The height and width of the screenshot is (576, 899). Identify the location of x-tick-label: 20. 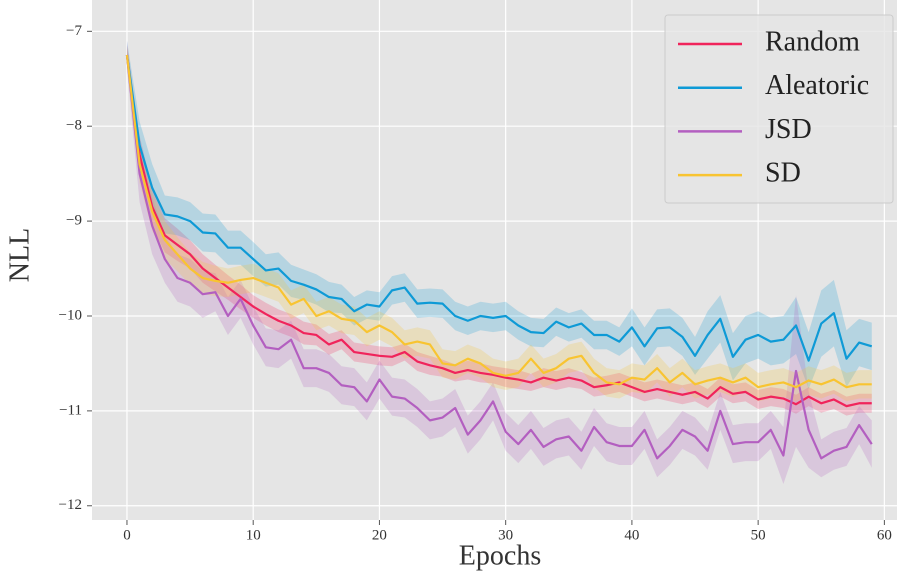
(379, 535).